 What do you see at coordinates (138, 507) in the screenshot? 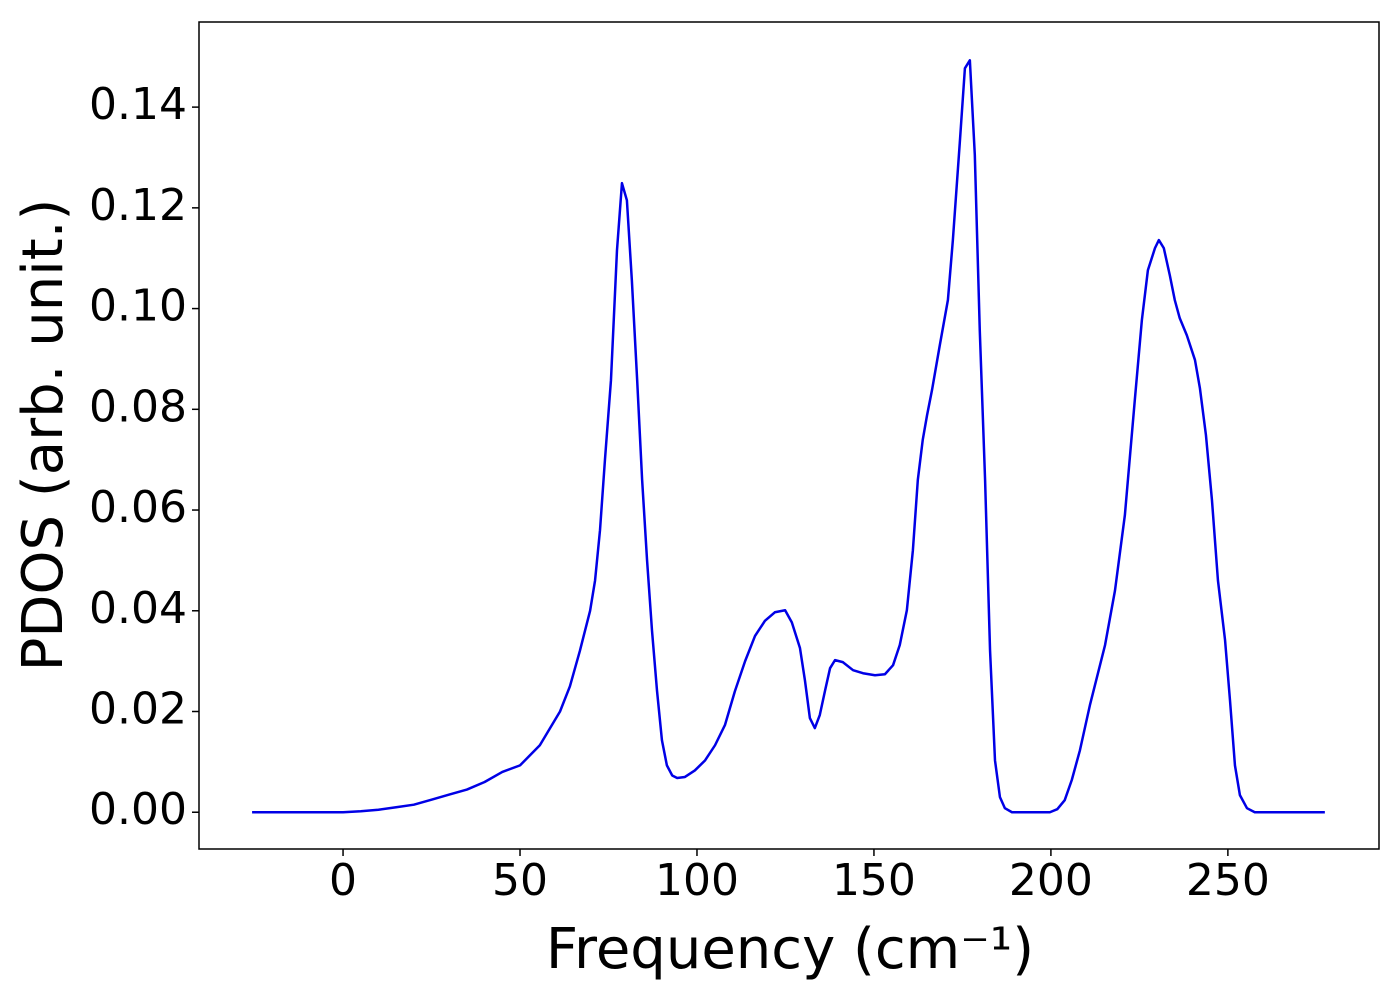
I see `y-tick-label: 0.06` at bounding box center [138, 507].